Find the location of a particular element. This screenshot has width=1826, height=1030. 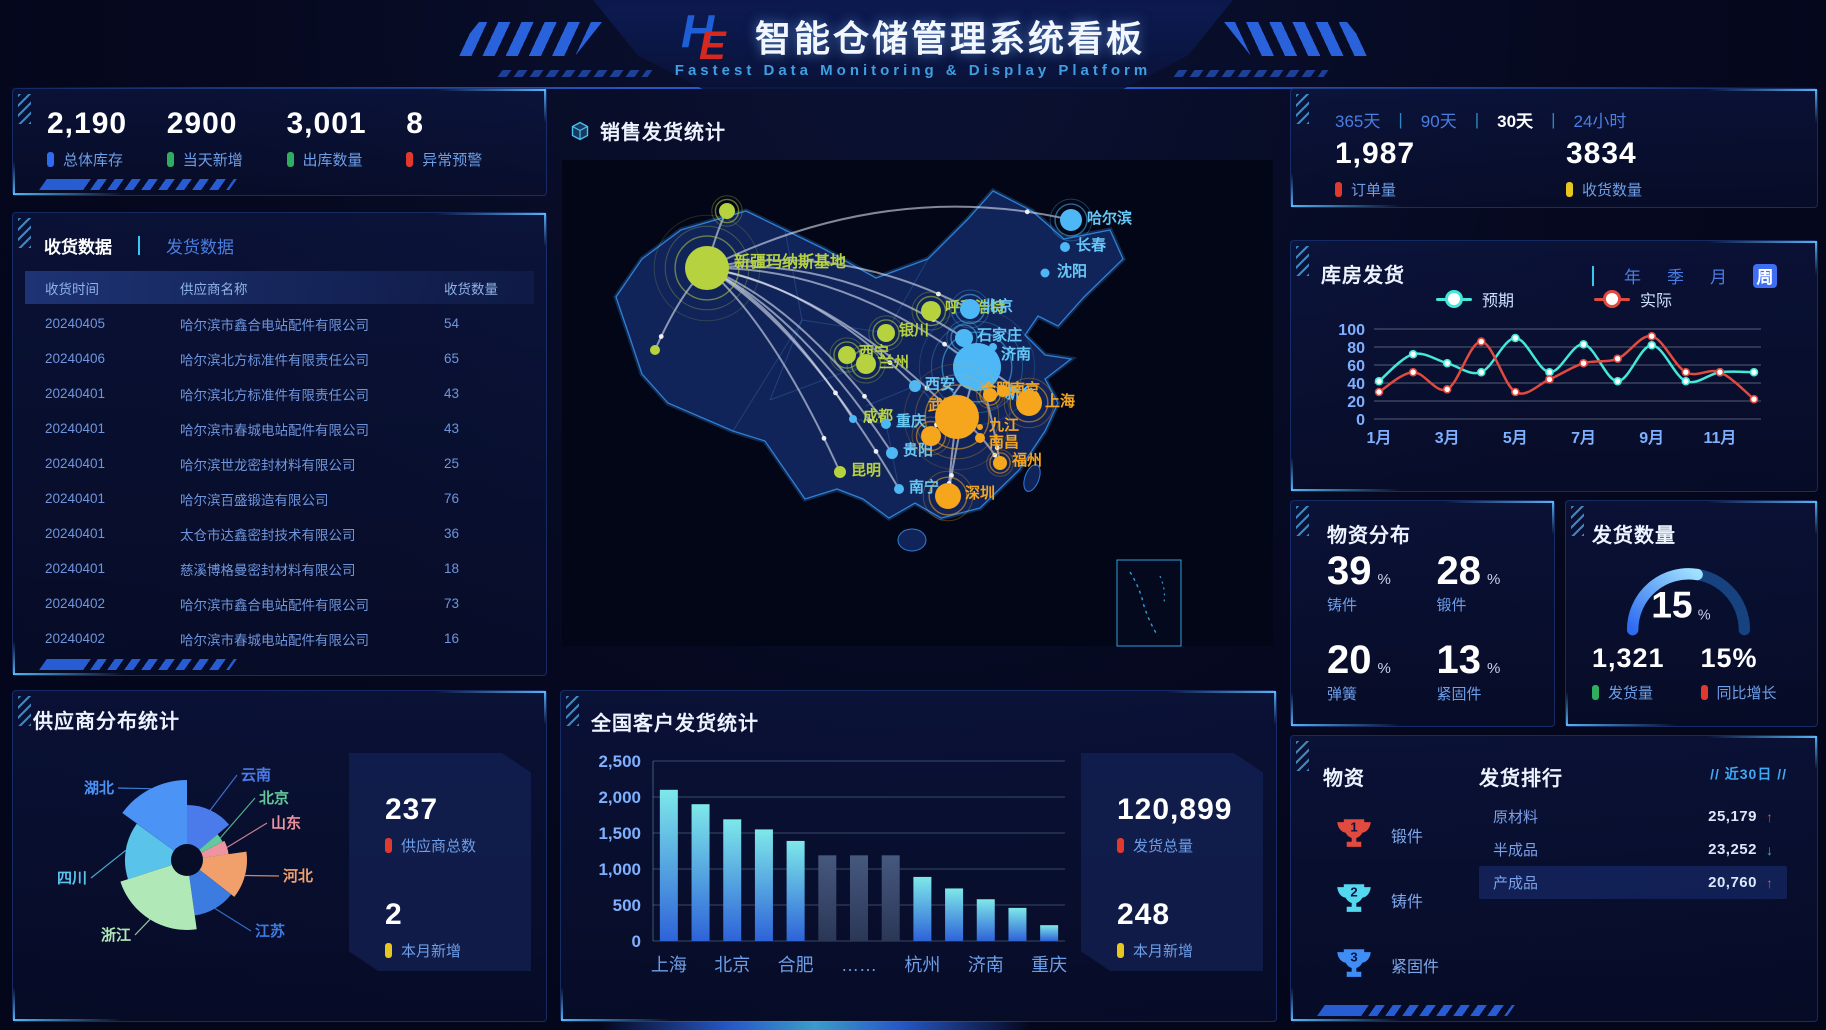

rank-row: 半成品 23,252 ↓ is located at coordinates (1633, 849).